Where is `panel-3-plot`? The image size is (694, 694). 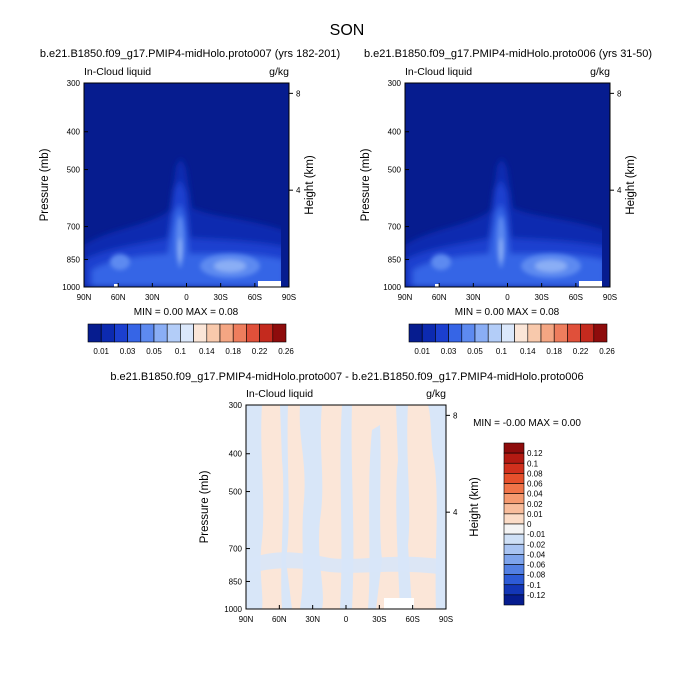
panel-3-plot is located at coordinates (346, 507).